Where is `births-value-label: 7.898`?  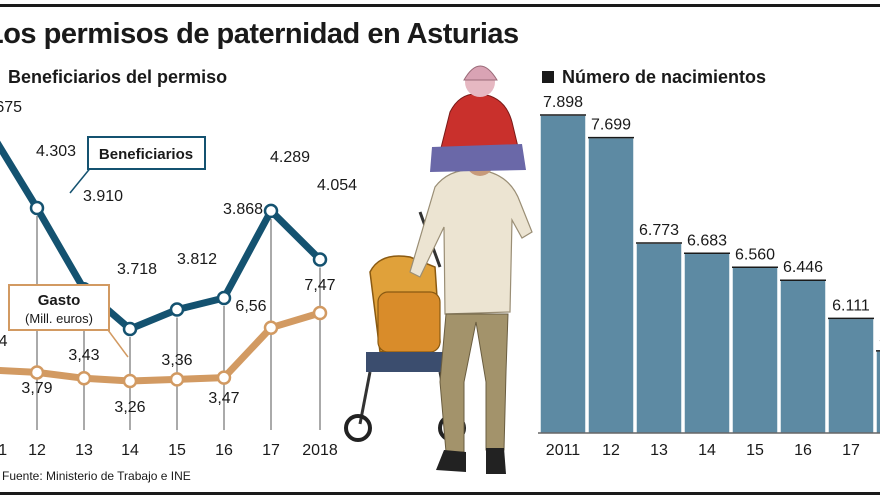 births-value-label: 7.898 is located at coordinates (563, 102).